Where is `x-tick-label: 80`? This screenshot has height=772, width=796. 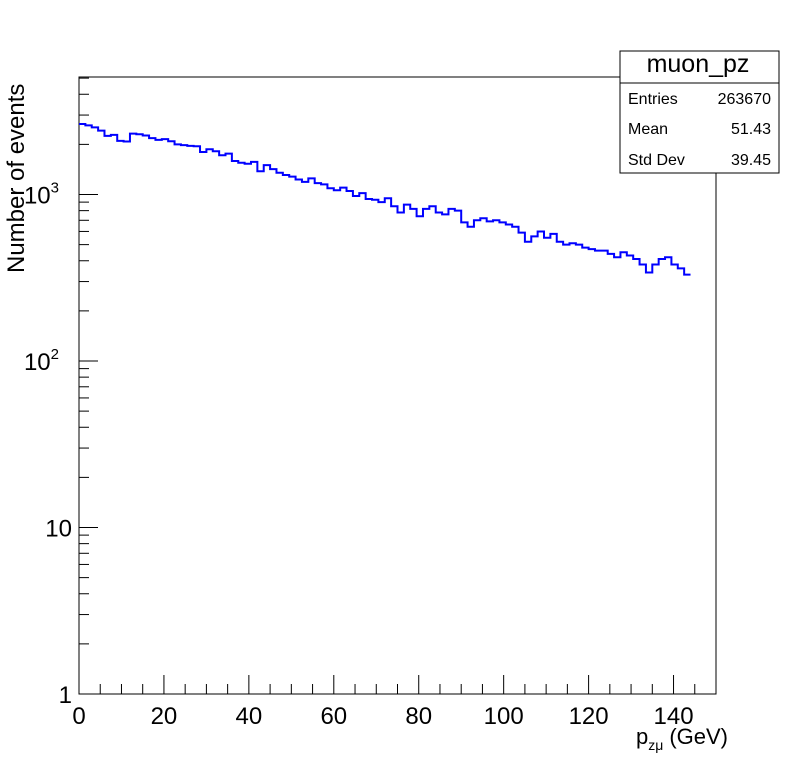 x-tick-label: 80 is located at coordinates (418, 716).